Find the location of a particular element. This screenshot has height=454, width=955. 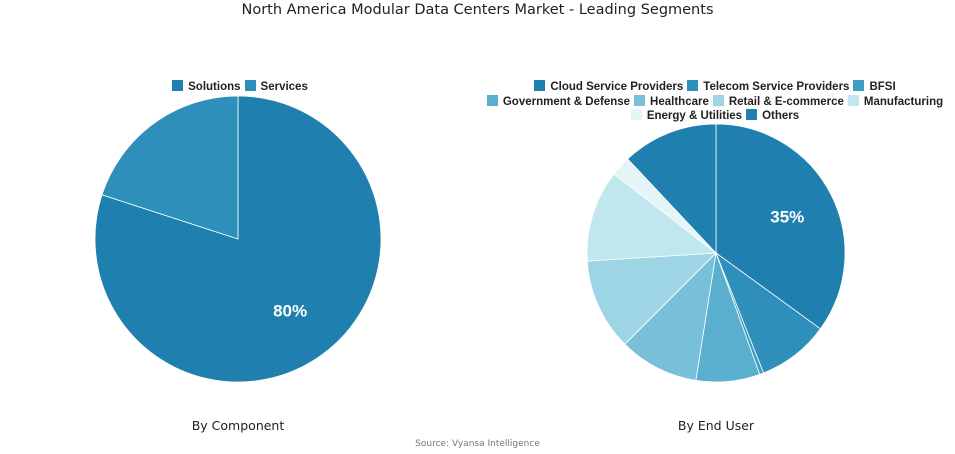

pie-slice-healthcare is located at coordinates (670, 316).